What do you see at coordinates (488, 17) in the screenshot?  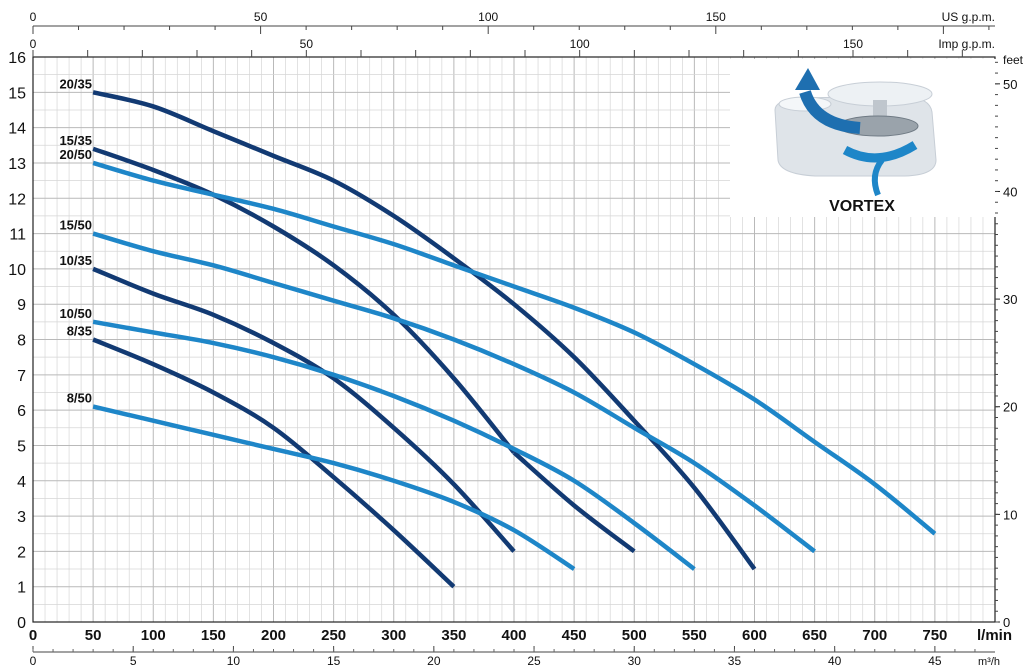 I see `us-gpm-tick-label: 100` at bounding box center [488, 17].